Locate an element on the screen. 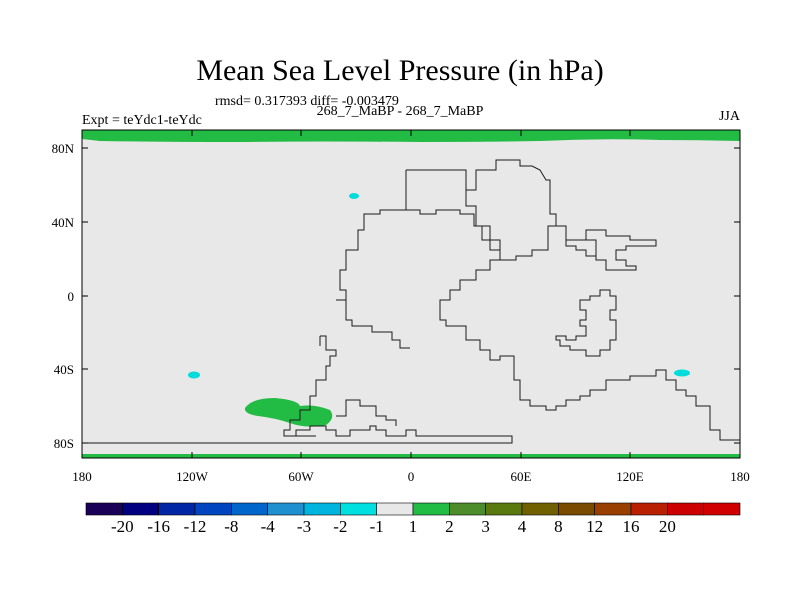  y-tick-label: 0 is located at coordinates (71, 296).